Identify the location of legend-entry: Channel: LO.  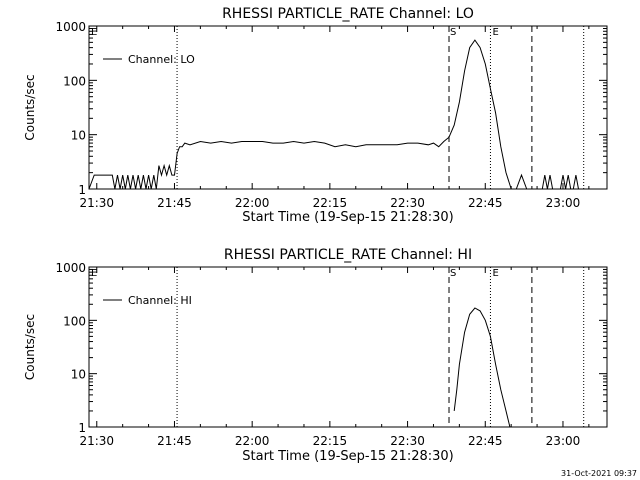
(161, 59).